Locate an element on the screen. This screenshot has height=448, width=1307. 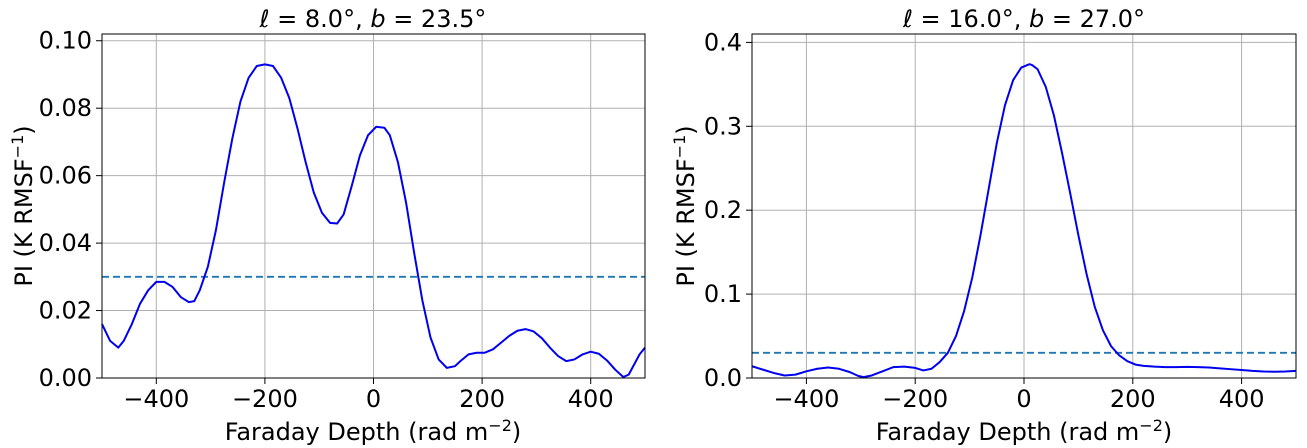
left-x-ticks: −400 −200 0 200 400 is located at coordinates (368, 395).